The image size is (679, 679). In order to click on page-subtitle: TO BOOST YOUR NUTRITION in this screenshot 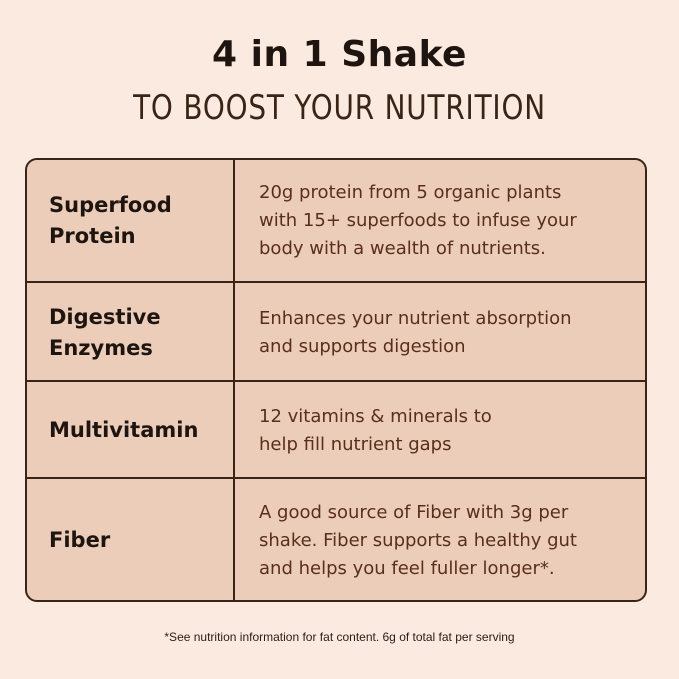, I will do `click(339, 108)`.